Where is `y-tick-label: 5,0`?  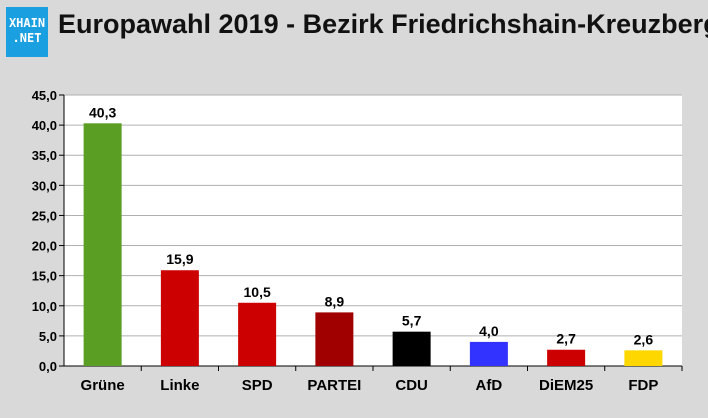
y-tick-label: 5,0 is located at coordinates (48, 336).